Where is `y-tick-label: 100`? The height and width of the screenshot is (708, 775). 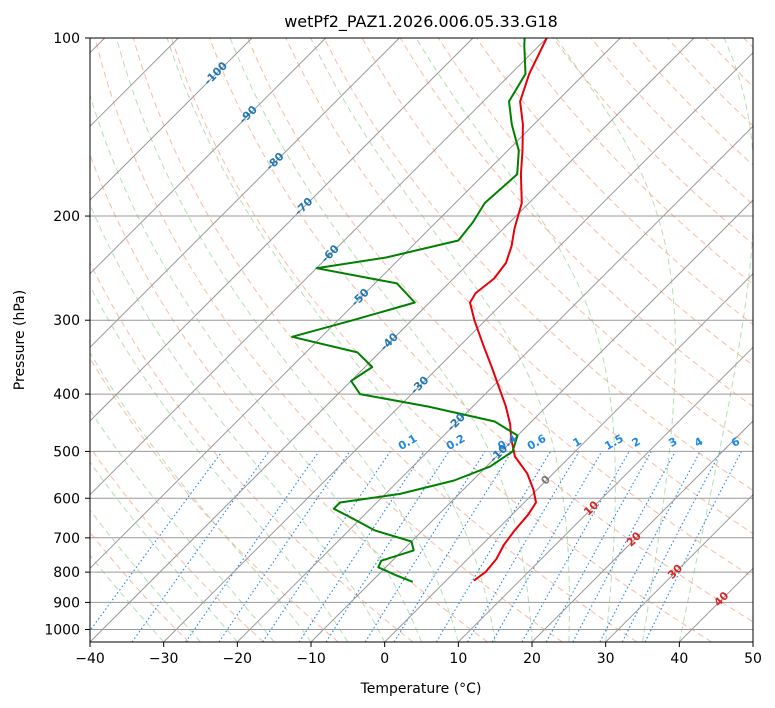 y-tick-label: 100 is located at coordinates (66, 39).